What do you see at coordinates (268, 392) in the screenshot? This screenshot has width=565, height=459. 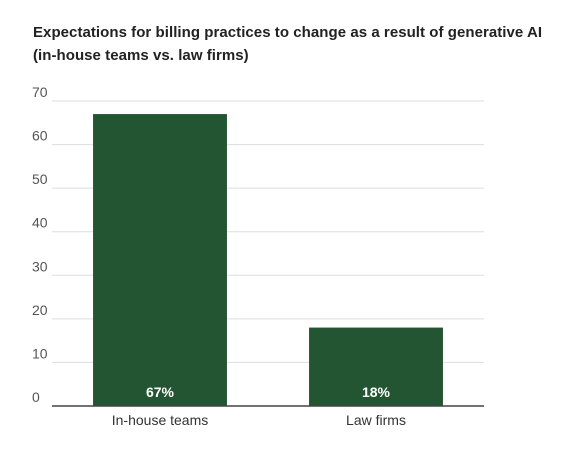 I see `bar-data-labels: 67% 18%` at bounding box center [268, 392].